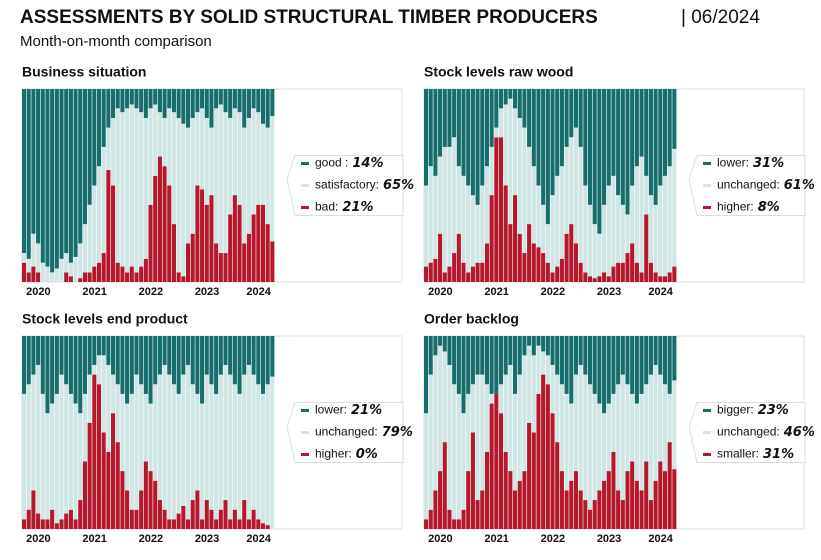  What do you see at coordinates (720, 17) in the screenshot?
I see `page-date: | 06/2024` at bounding box center [720, 17].